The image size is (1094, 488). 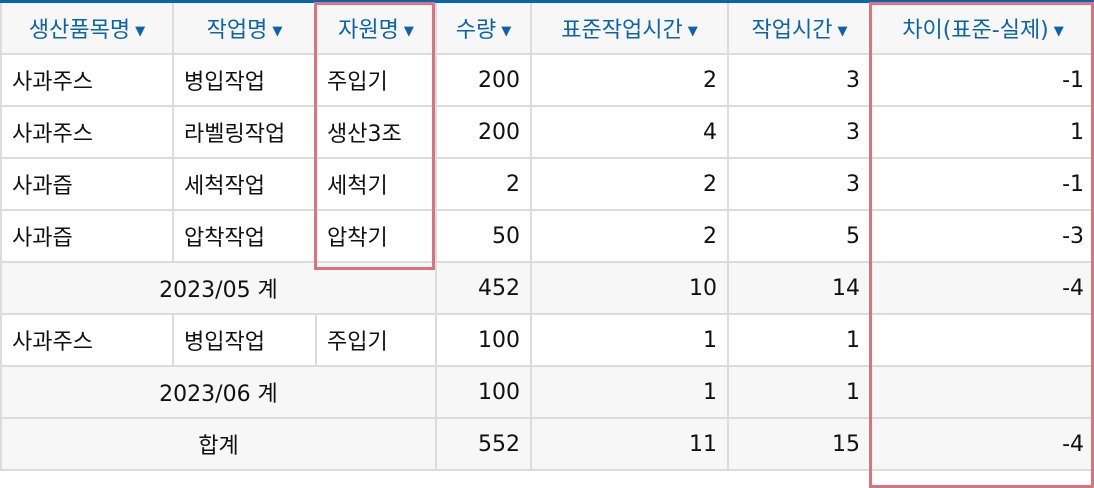 What do you see at coordinates (483, 288) in the screenshot?
I see `table-cell: 452` at bounding box center [483, 288].